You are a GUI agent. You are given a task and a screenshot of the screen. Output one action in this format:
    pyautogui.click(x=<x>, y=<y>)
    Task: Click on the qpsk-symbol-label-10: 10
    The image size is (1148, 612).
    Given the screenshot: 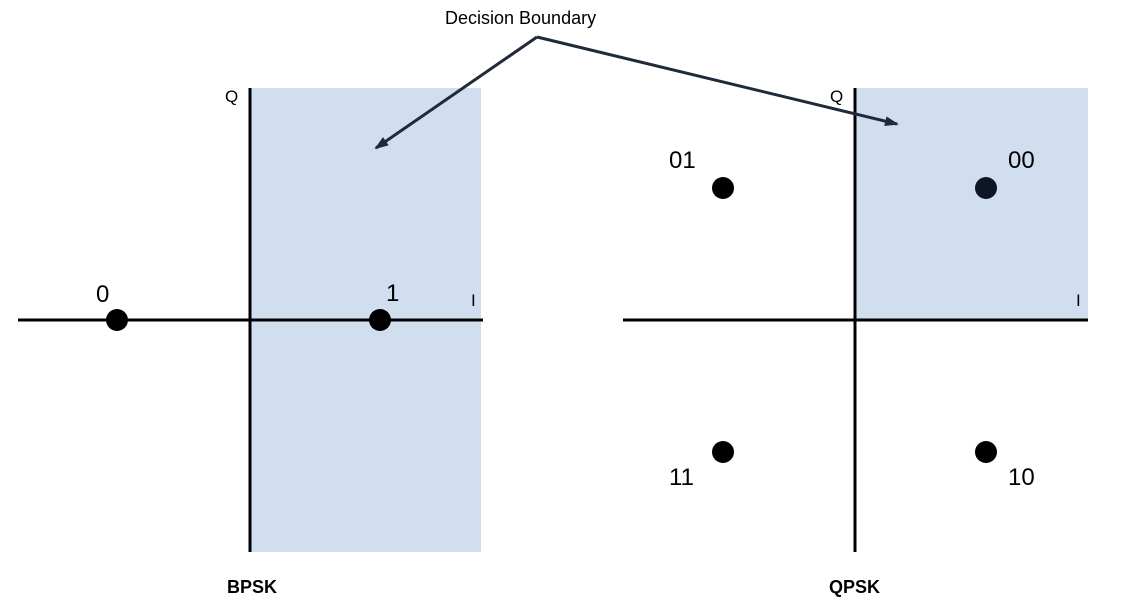 What is the action you would take?
    pyautogui.click(x=1021, y=477)
    